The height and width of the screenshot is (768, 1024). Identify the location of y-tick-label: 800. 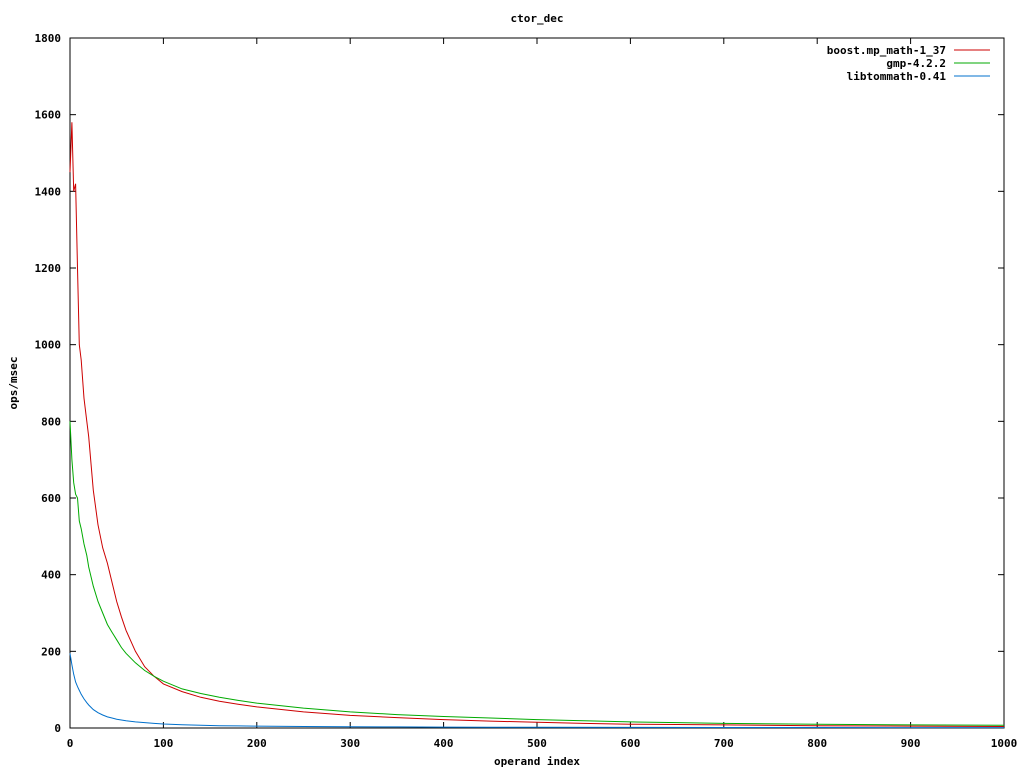
(51, 421).